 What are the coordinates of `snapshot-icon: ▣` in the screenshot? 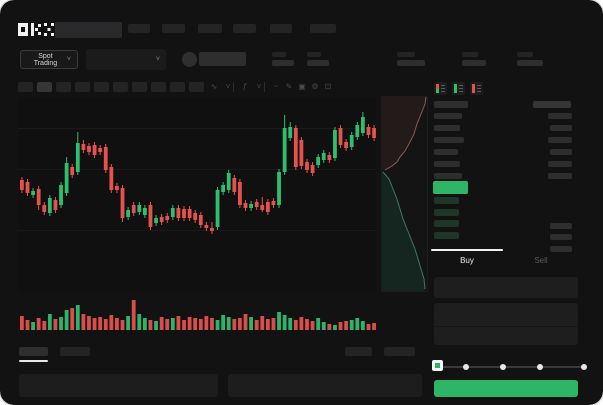 It's located at (302, 86).